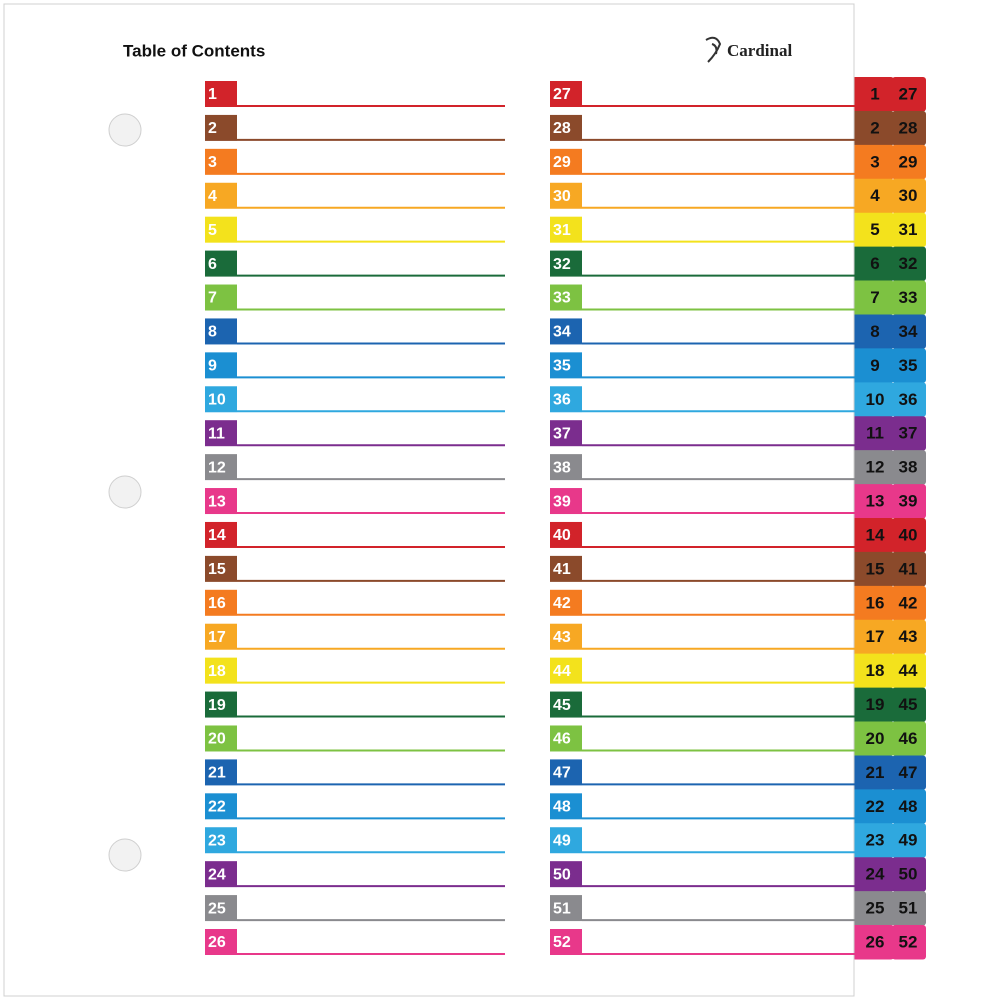 The height and width of the screenshot is (1000, 1000). What do you see at coordinates (874, 93) in the screenshot?
I see `tab-label: 1` at bounding box center [874, 93].